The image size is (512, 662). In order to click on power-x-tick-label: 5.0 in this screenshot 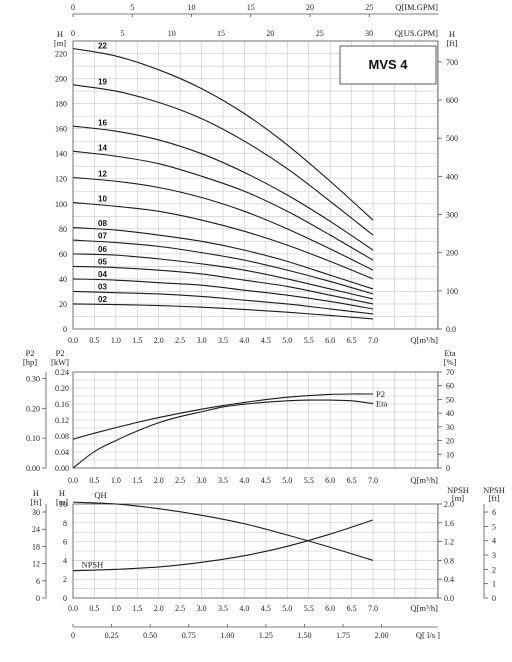, I will do `click(287, 480)`.